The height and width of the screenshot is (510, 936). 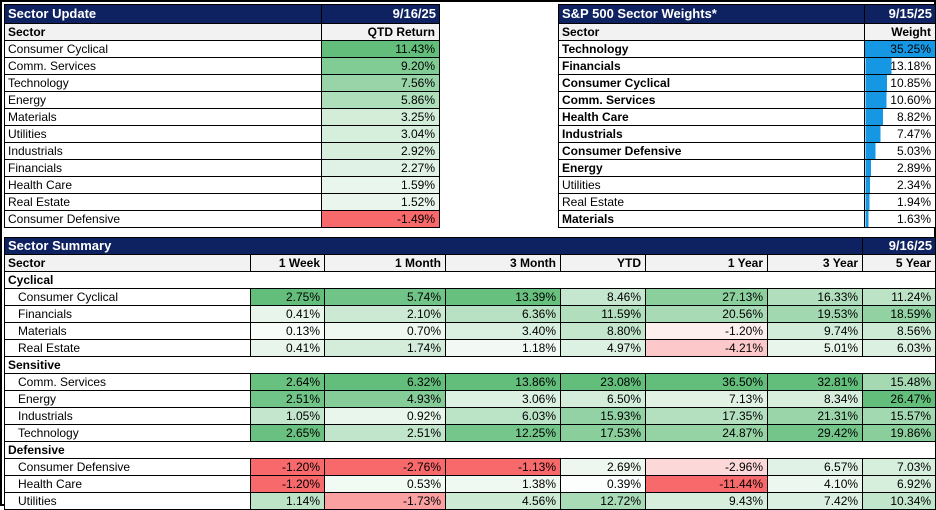 What do you see at coordinates (127, 297) in the screenshot?
I see `sector-cell: Consumer Cyclical` at bounding box center [127, 297].